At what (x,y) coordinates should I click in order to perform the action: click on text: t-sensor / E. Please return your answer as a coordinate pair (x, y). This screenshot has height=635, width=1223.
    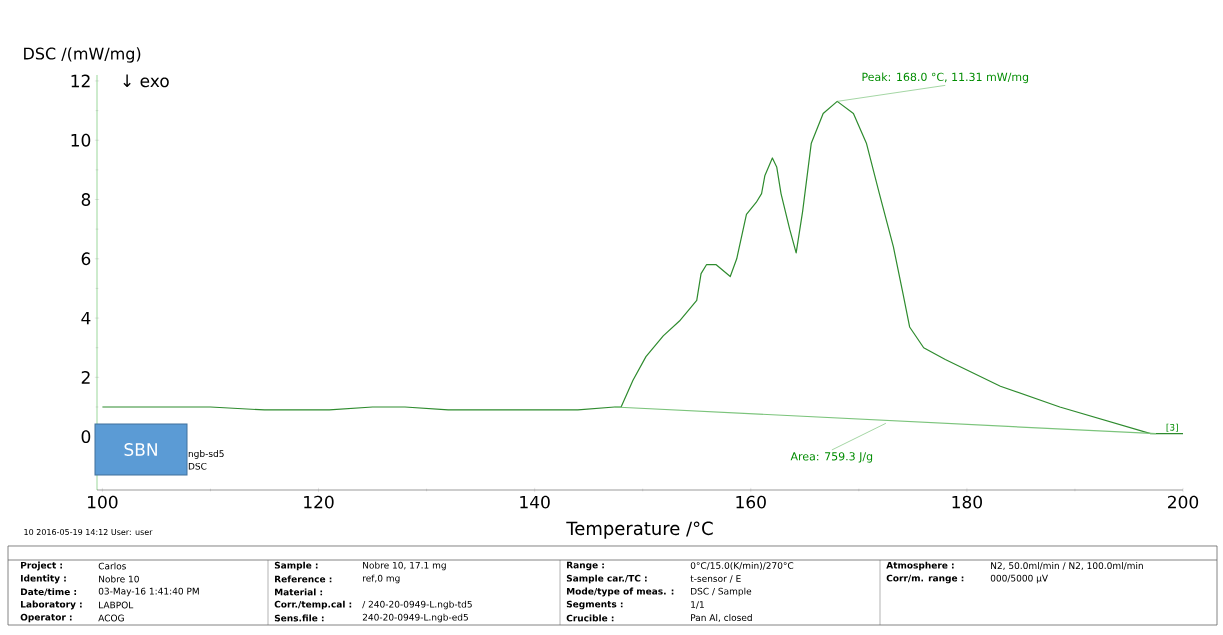
    Looking at the image, I should click on (715, 579).